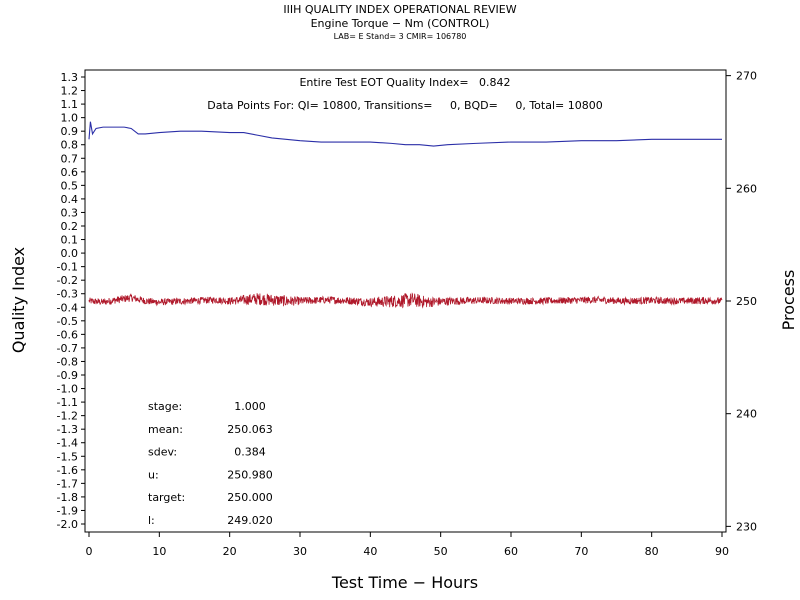  What do you see at coordinates (70, 253) in the screenshot?
I see `y-tick-label: 0.0` at bounding box center [70, 253].